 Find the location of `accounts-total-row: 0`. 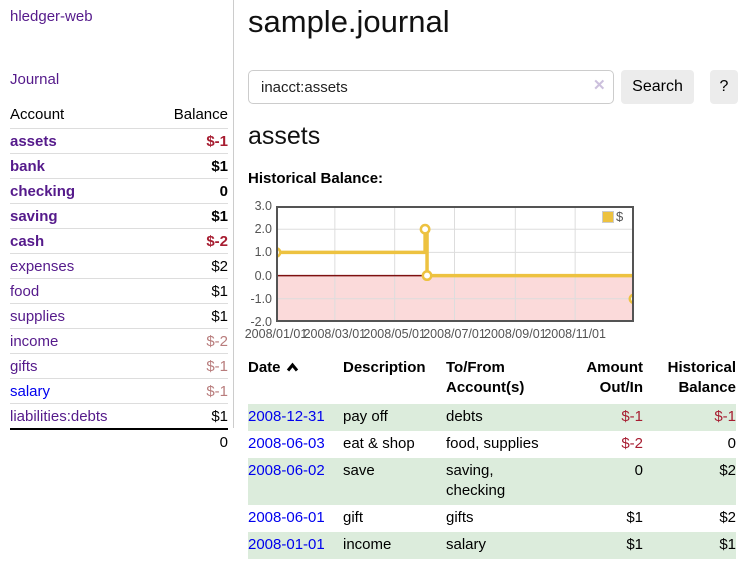

accounts-total-row: 0 is located at coordinates (119, 441).